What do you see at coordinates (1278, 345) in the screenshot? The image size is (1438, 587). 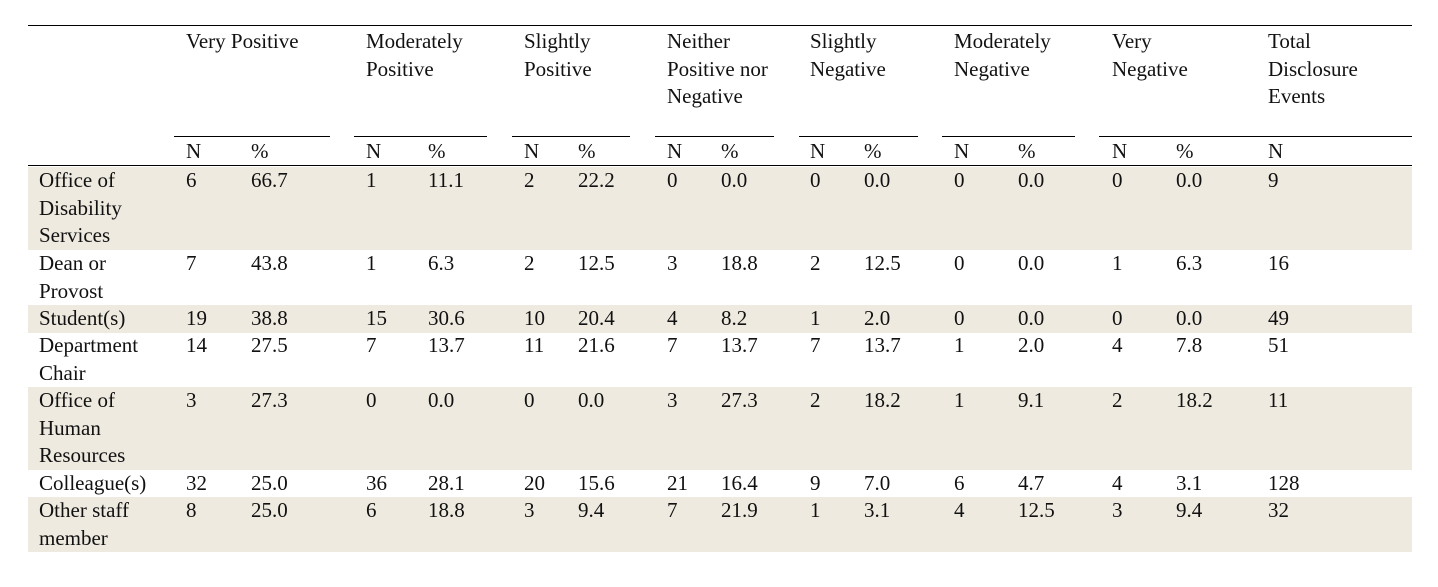 I see `table-cell: 51` at bounding box center [1278, 345].